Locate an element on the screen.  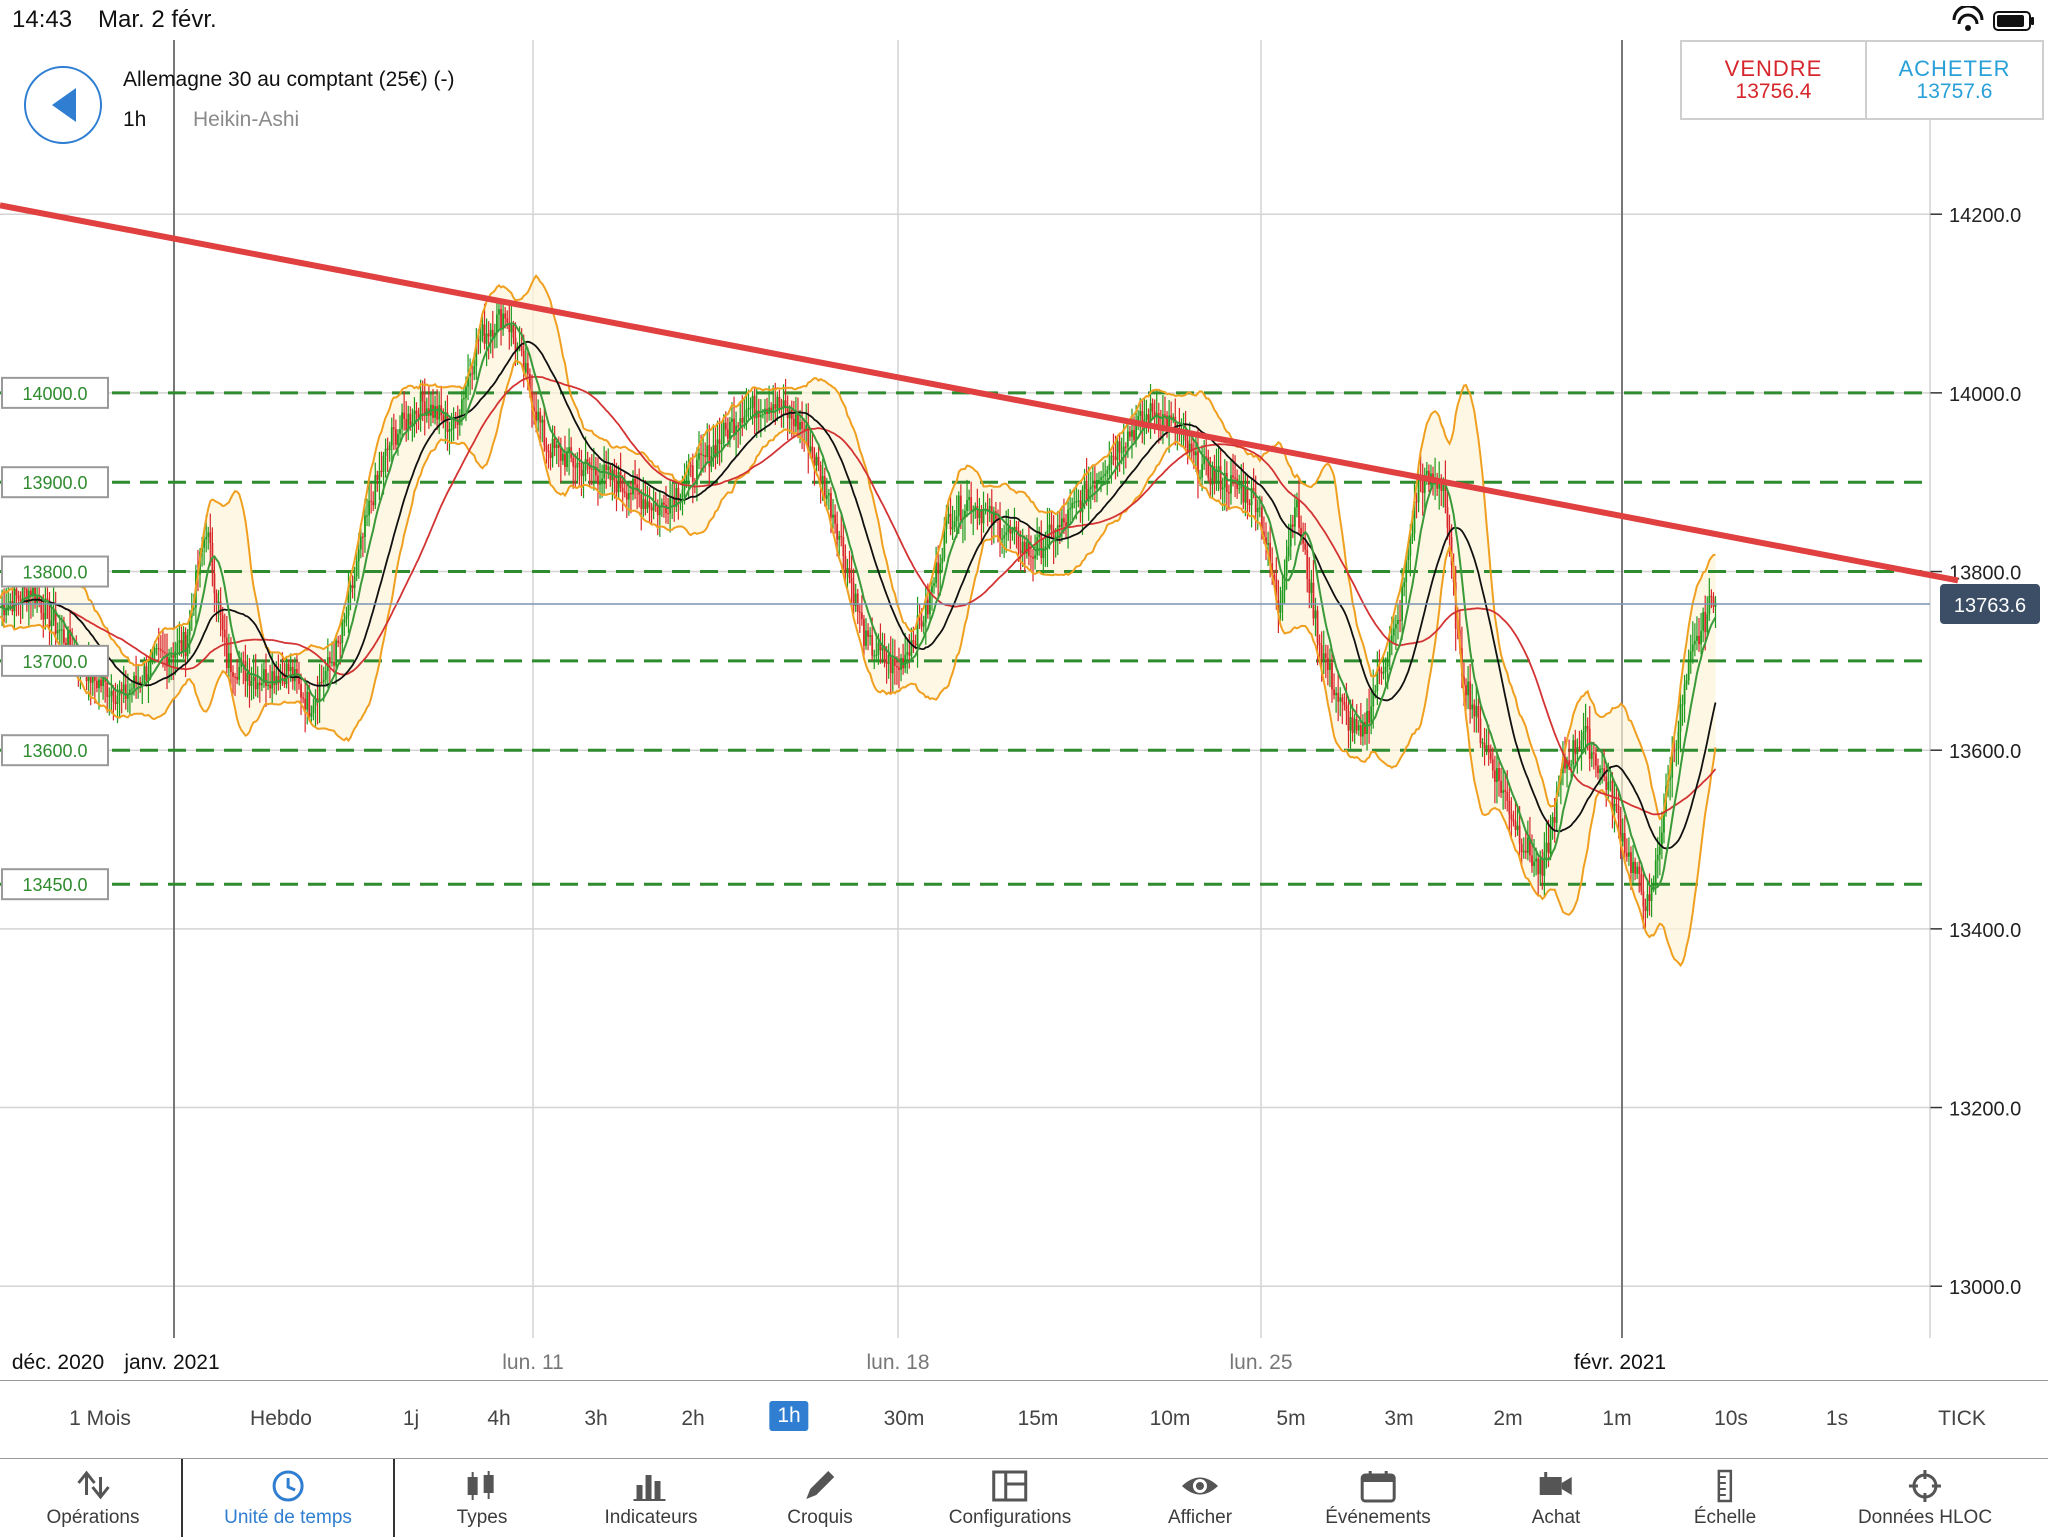
level-label: 13800.0 is located at coordinates (54, 573).